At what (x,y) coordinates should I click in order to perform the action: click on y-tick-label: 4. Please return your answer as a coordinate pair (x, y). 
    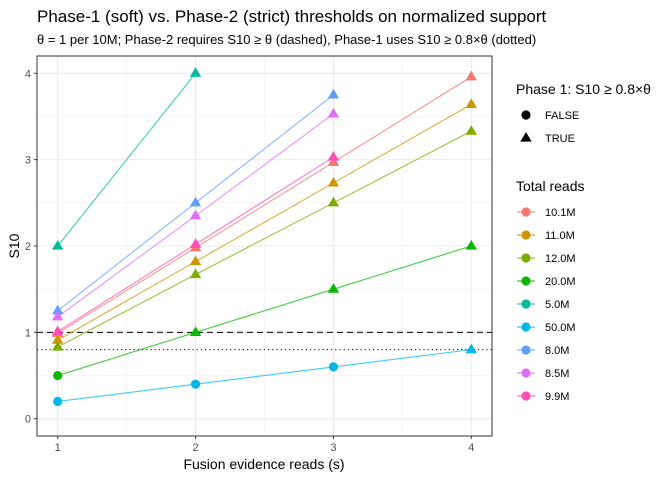
    Looking at the image, I should click on (28, 74).